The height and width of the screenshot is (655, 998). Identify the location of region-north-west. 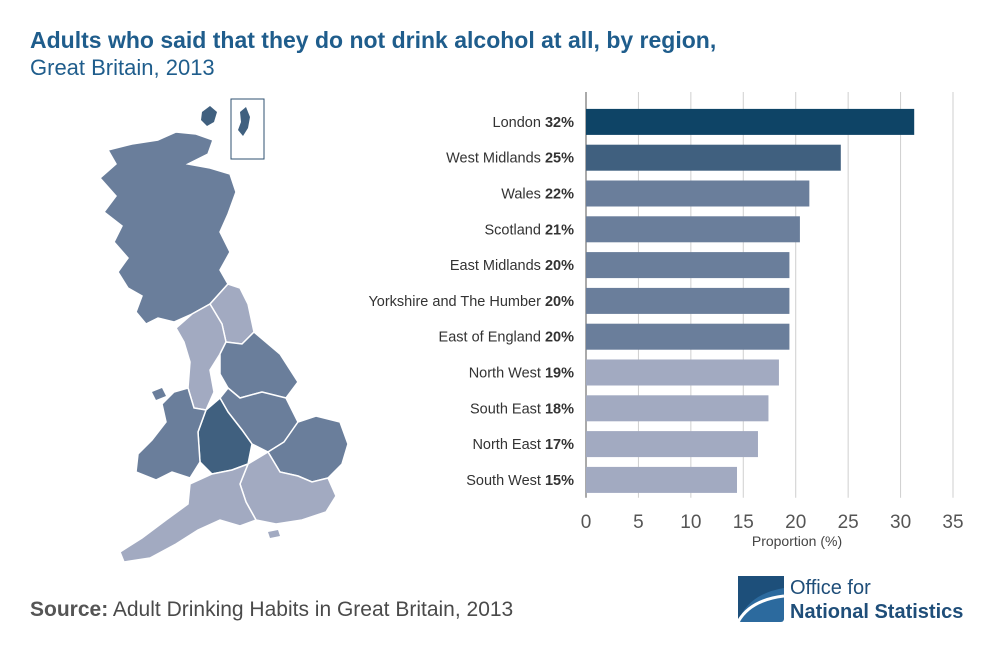
(201, 356).